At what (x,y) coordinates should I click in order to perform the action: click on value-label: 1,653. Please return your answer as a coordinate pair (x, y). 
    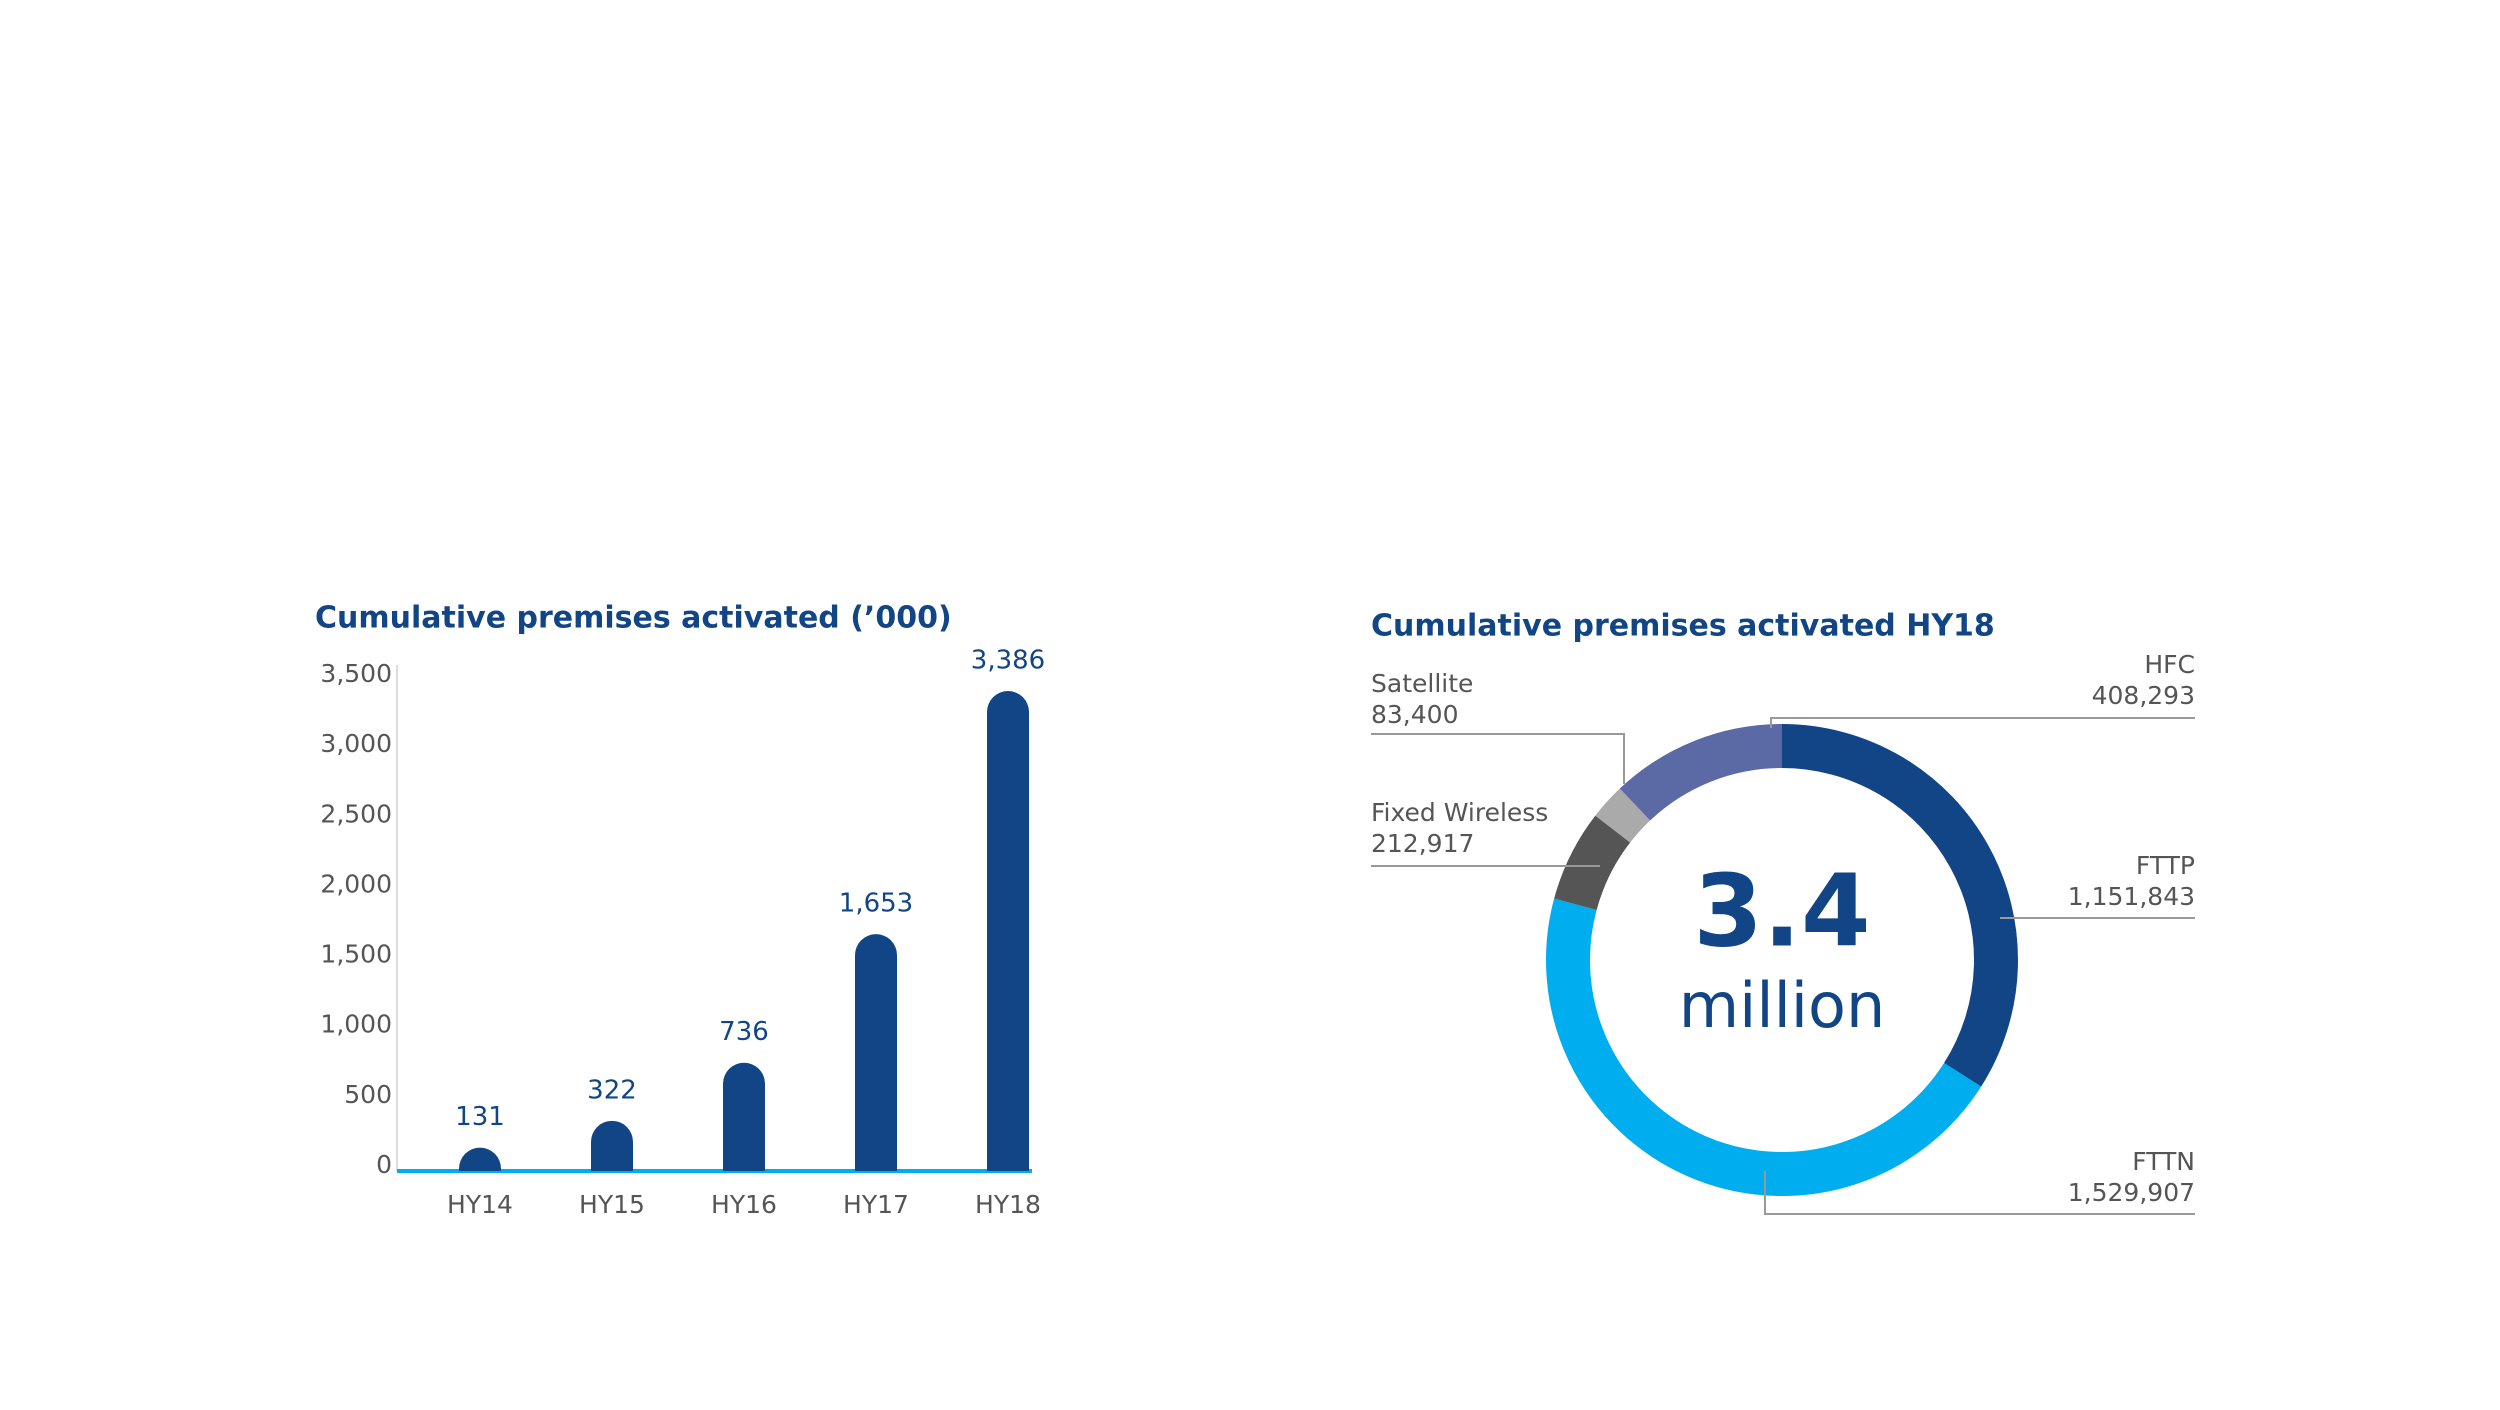
    Looking at the image, I should click on (876, 904).